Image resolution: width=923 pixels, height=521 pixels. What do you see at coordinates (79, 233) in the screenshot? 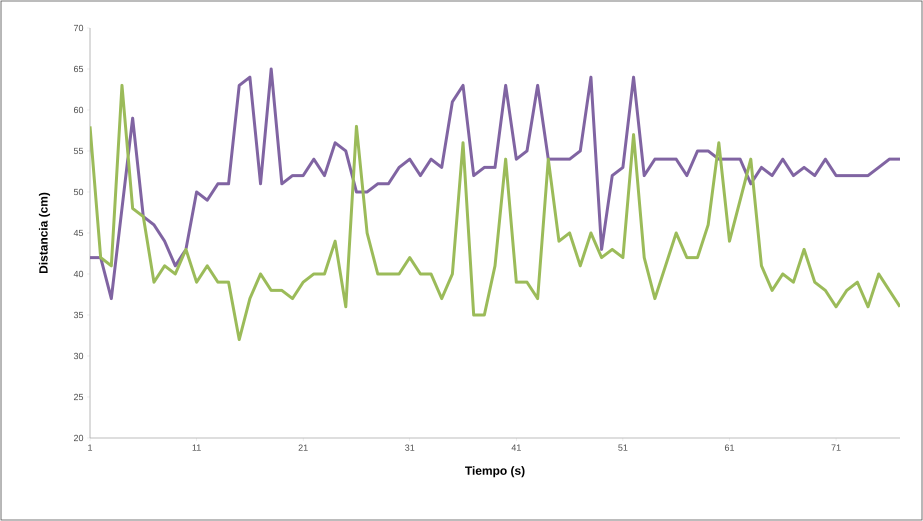
I see `y-tick-label: 45` at bounding box center [79, 233].